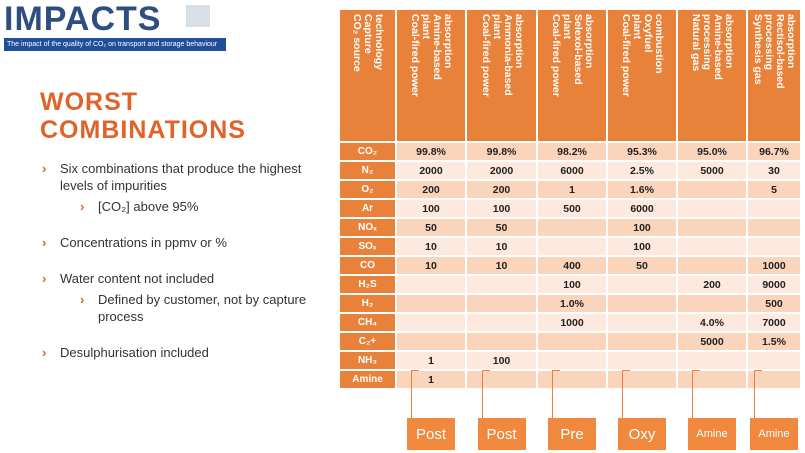 The image size is (805, 453). I want to click on row-header: CH₄, so click(367, 322).